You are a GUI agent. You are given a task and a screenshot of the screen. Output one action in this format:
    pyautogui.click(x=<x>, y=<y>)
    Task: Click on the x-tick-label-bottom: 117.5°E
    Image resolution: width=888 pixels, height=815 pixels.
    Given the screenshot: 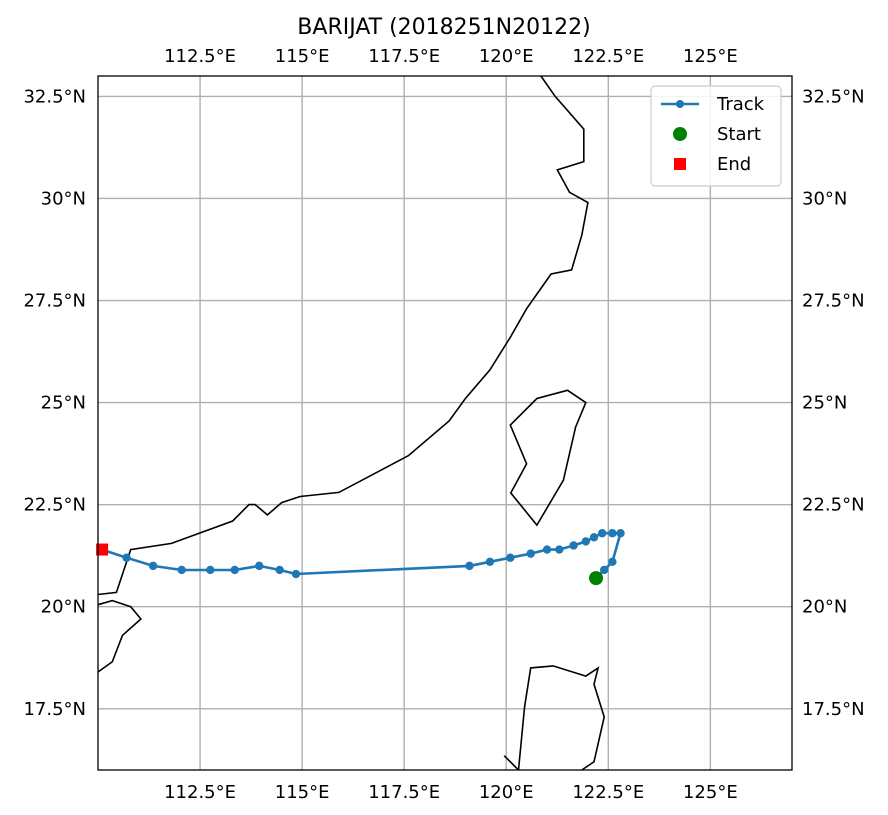 What is the action you would take?
    pyautogui.click(x=404, y=792)
    